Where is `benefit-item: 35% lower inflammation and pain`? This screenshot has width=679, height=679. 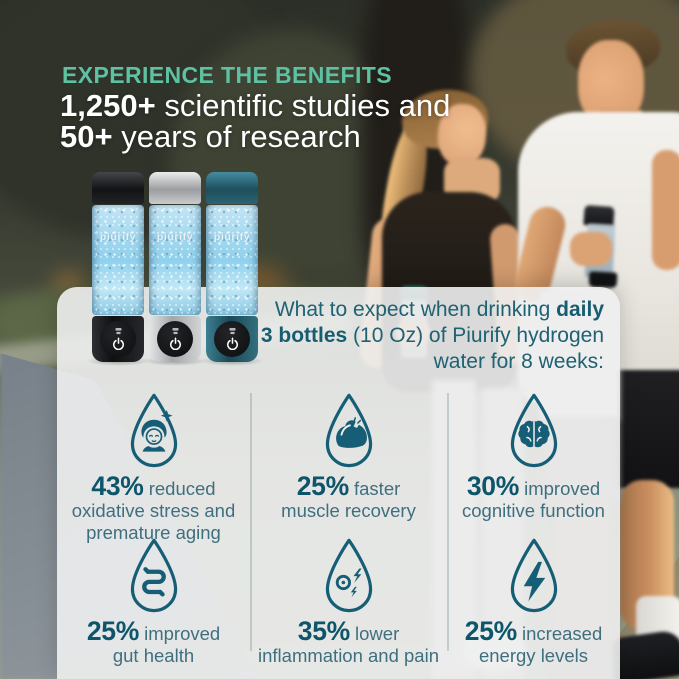 benefit-item: 35% lower inflammation and pain is located at coordinates (348, 601).